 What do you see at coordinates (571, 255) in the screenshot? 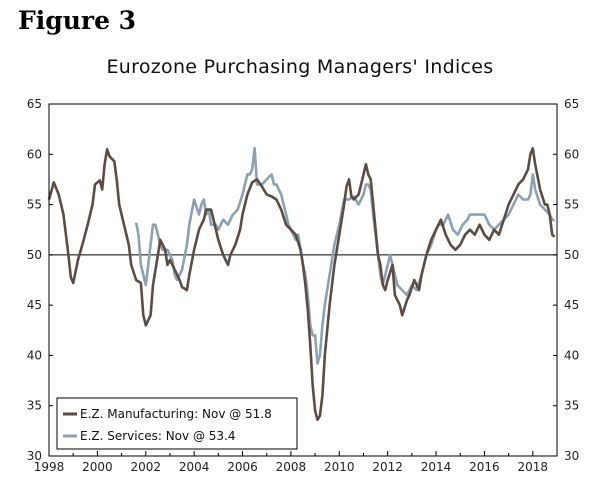
I see `y-tick-label-right: 50` at bounding box center [571, 255].